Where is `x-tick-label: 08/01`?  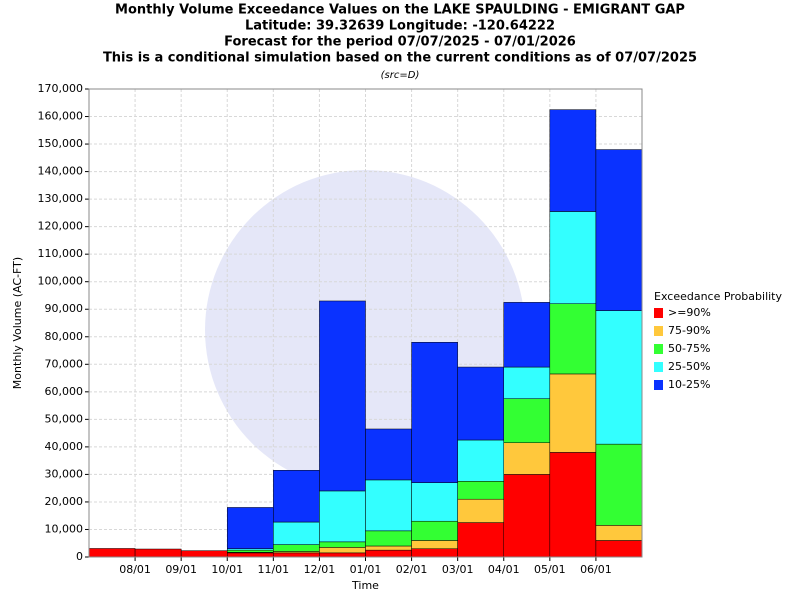
x-tick-label: 08/01 is located at coordinates (135, 569).